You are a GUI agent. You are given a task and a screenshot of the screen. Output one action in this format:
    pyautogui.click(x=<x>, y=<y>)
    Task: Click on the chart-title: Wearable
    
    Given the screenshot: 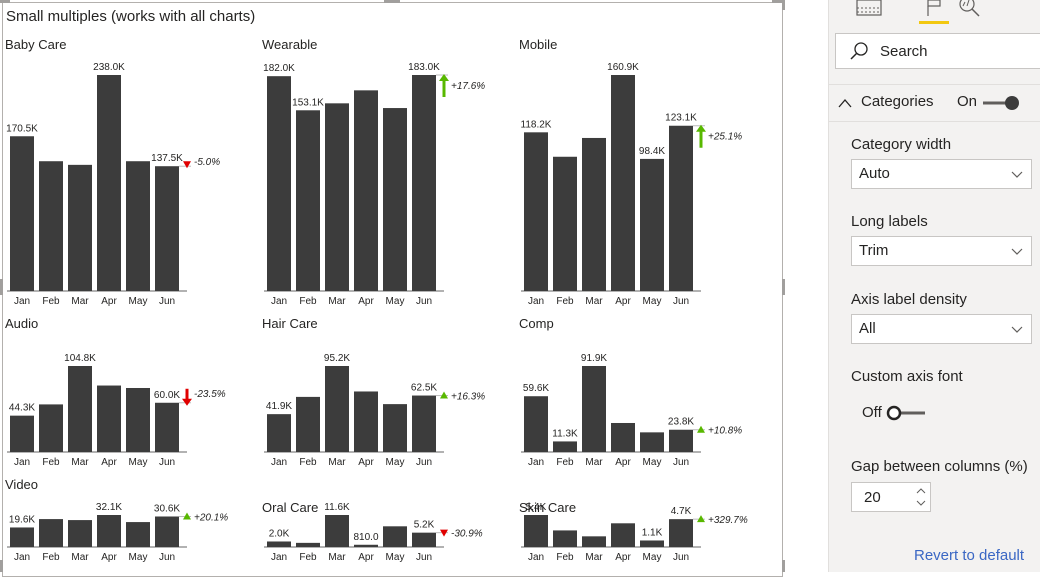 What is the action you would take?
    pyautogui.click(x=289, y=44)
    